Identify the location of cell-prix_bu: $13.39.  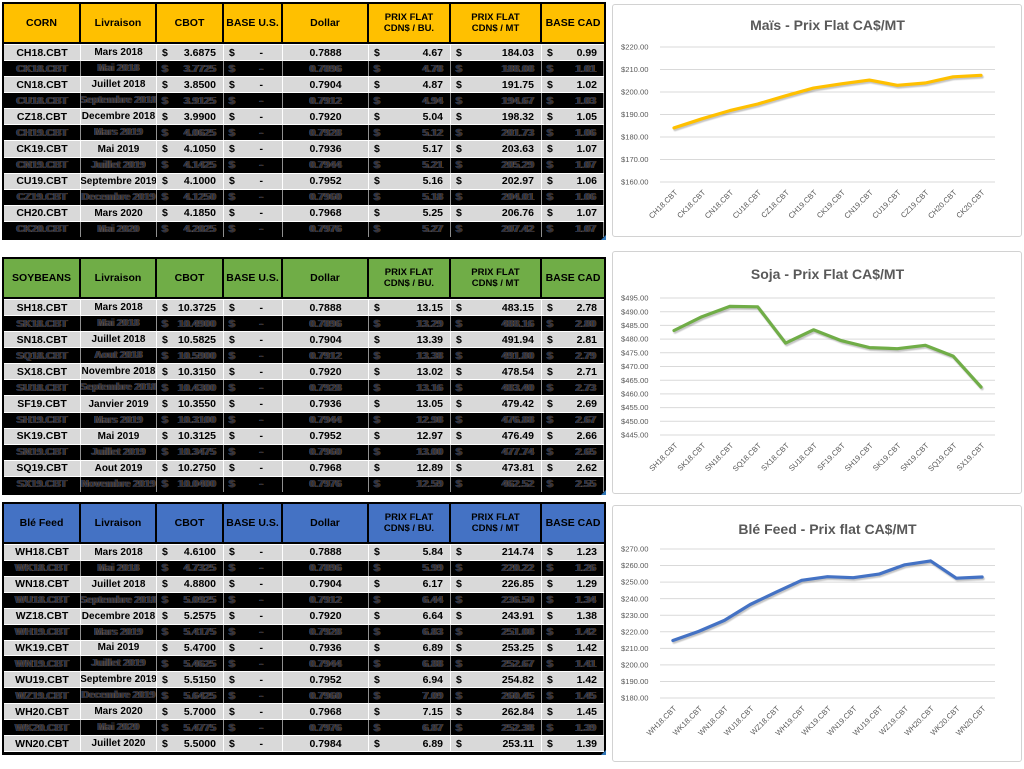
(410, 340).